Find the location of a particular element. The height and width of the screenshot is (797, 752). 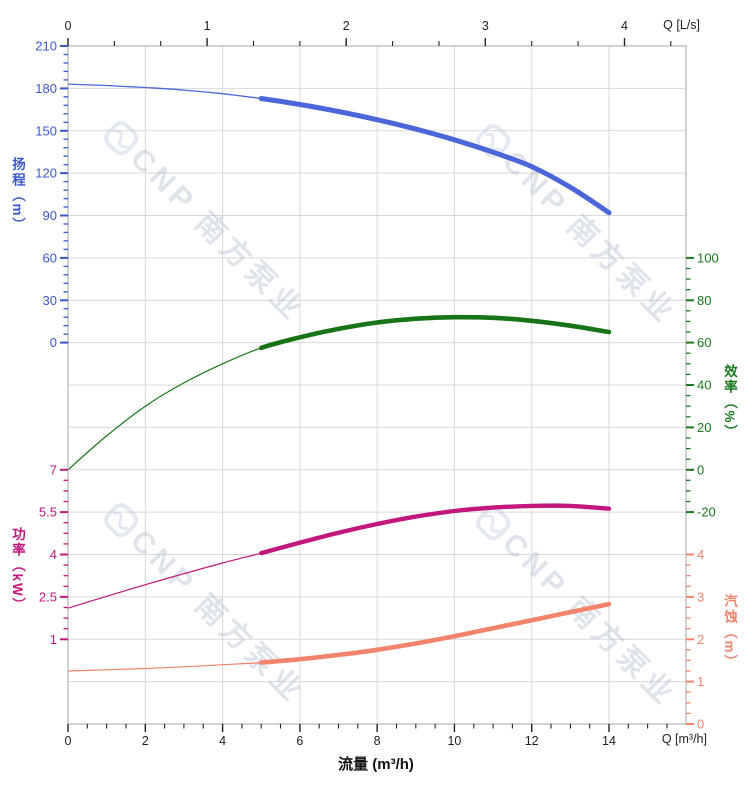

efficiency-axis: 100 80 60 40 20 0 -20 is located at coordinates (702, 385).